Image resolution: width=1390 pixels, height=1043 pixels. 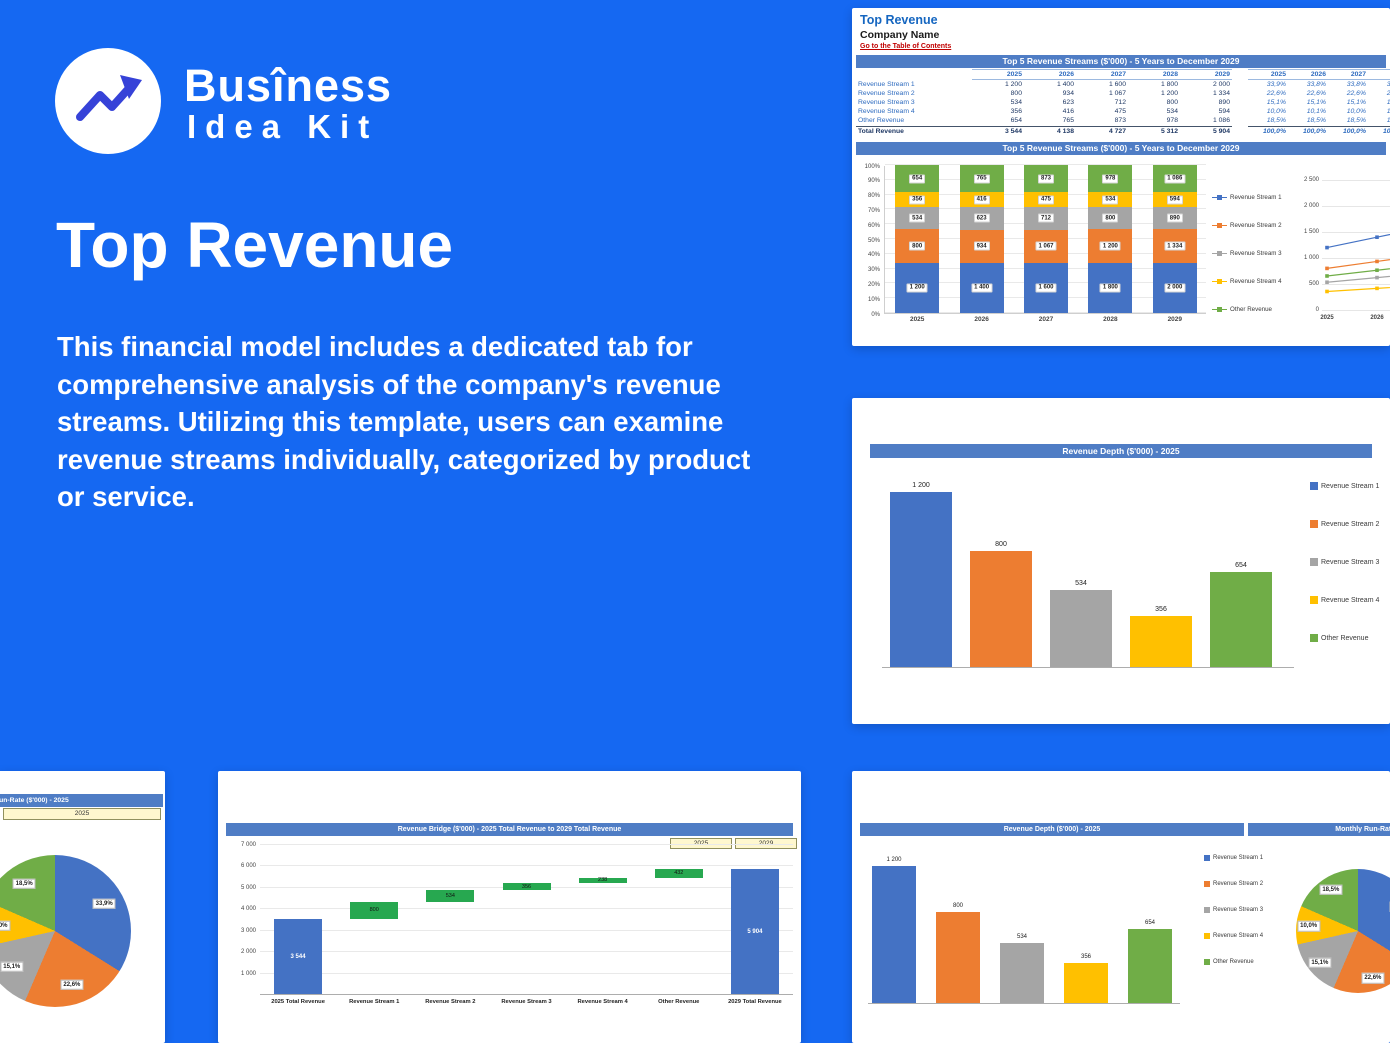 What do you see at coordinates (1120, 120) in the screenshot?
I see `cell-value: 873` at bounding box center [1120, 120].